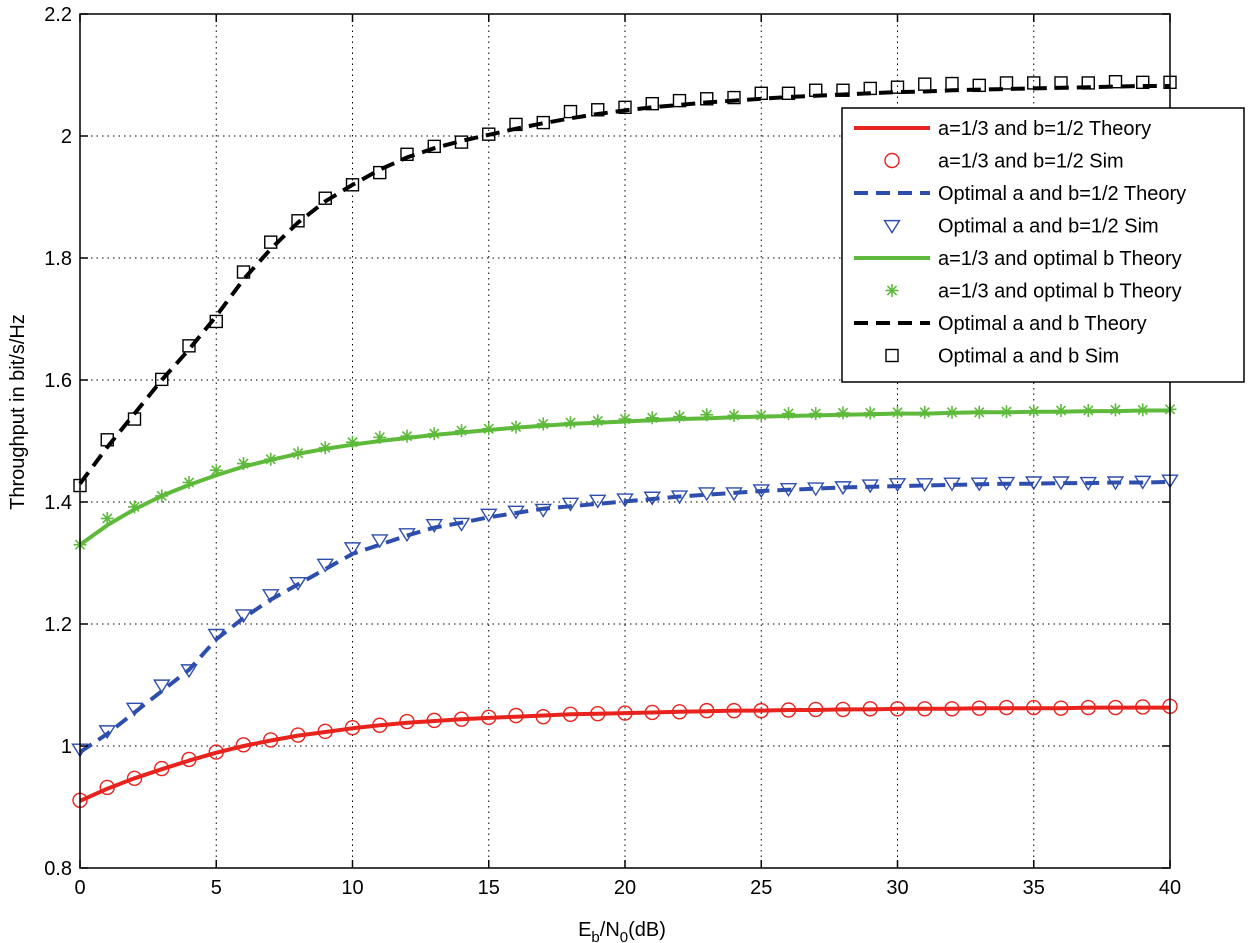  I want to click on y-tick-label: 1.4, so click(58, 503).